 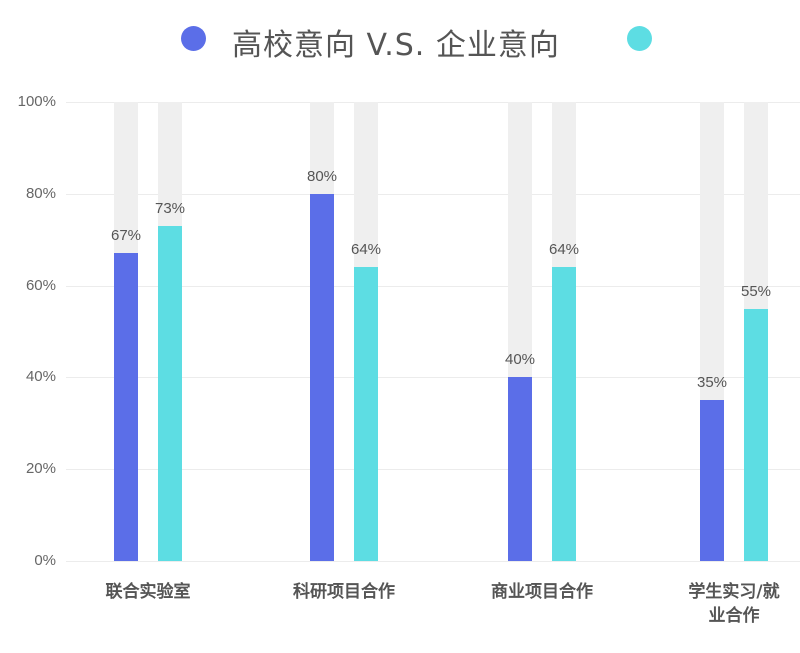 What do you see at coordinates (712, 383) in the screenshot?
I see `value-label: 35%` at bounding box center [712, 383].